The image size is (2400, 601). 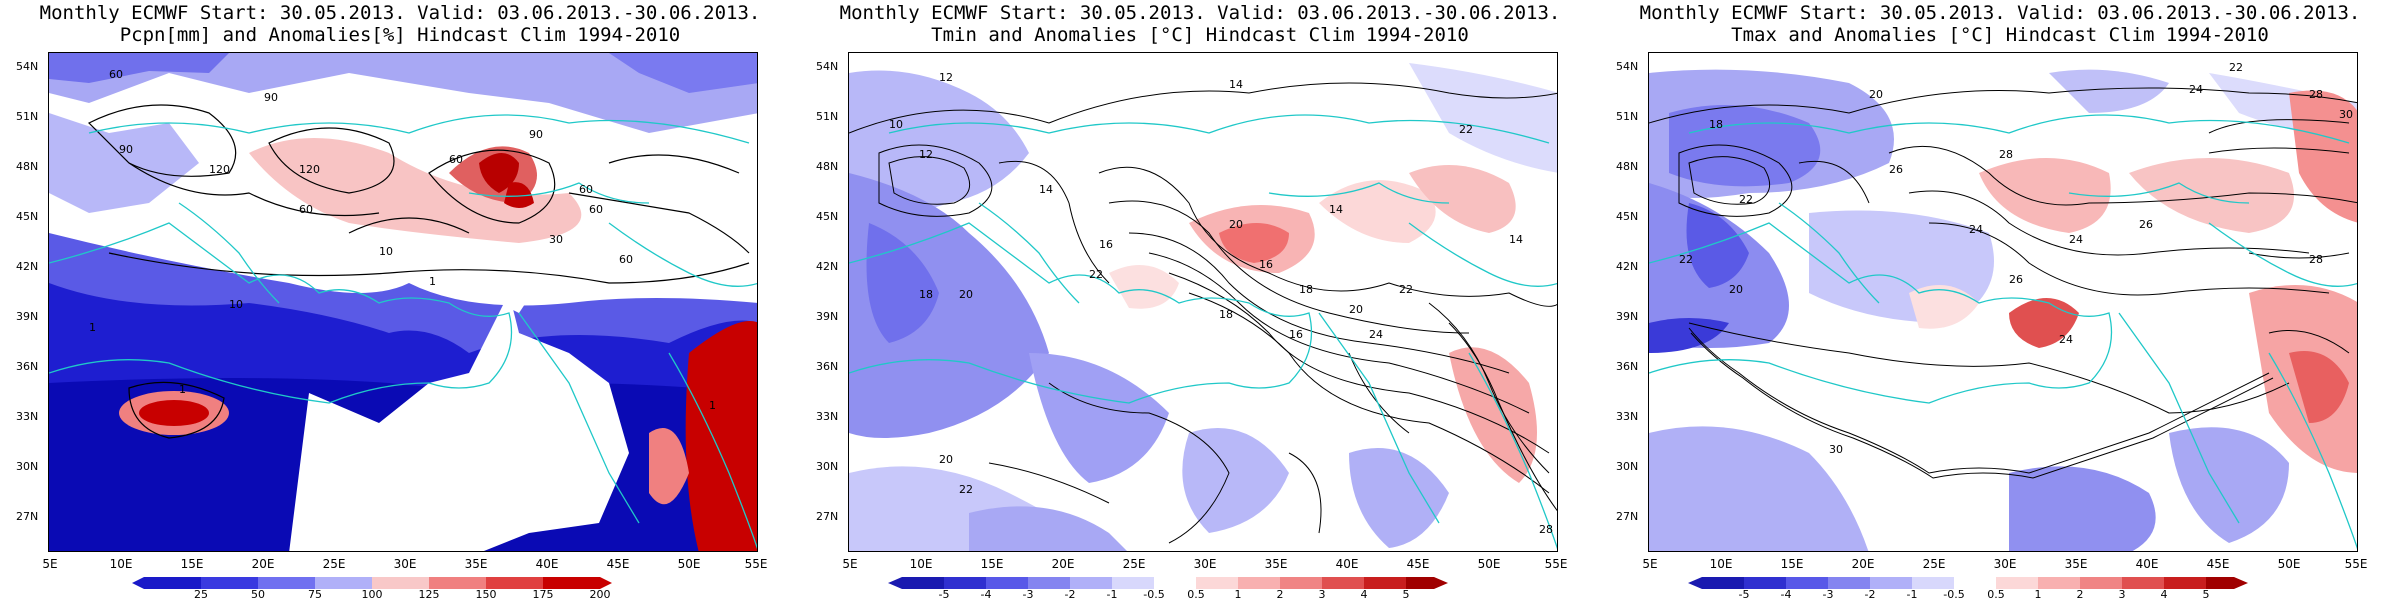 What do you see at coordinates (2038, 594) in the screenshot?
I see `colorbar-tick: 1` at bounding box center [2038, 594].